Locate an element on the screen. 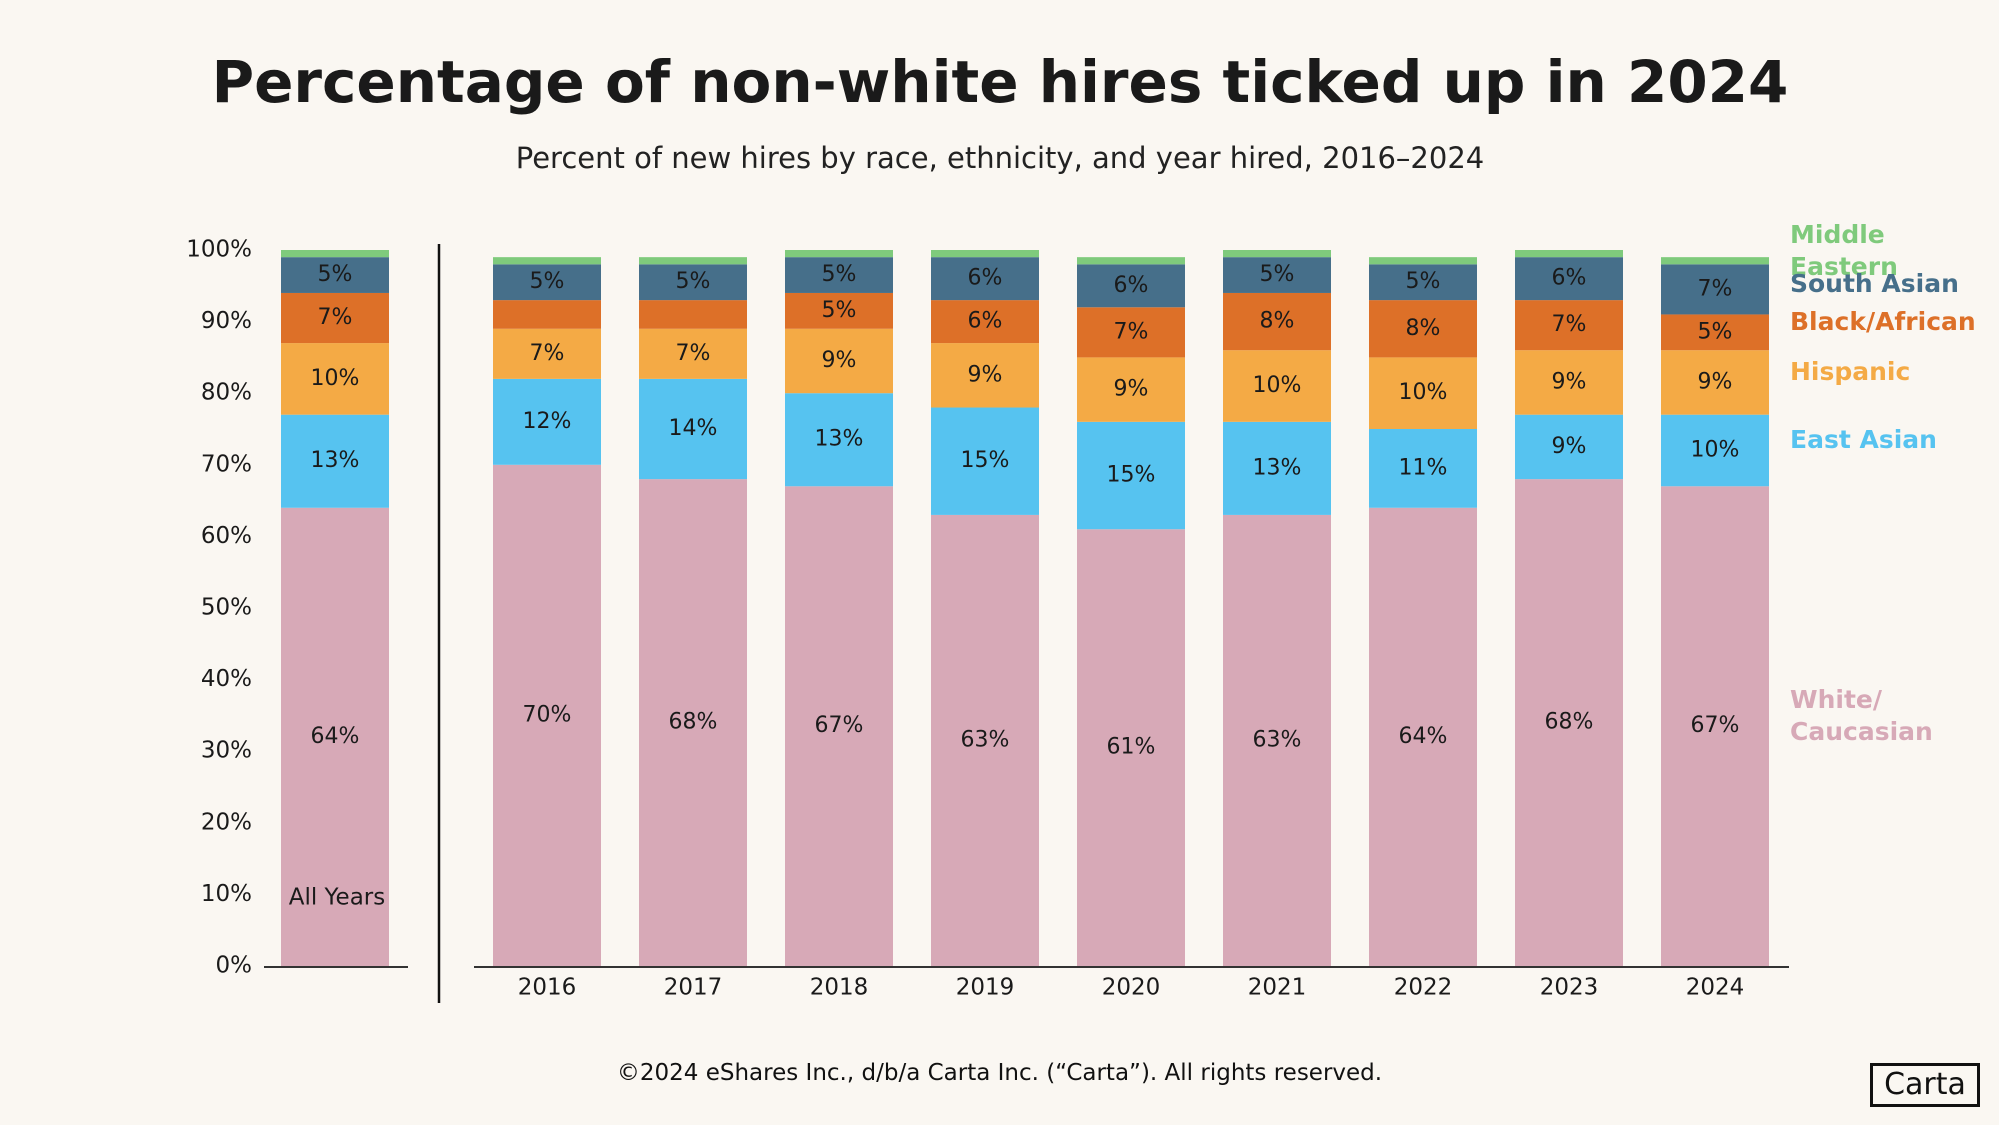 The image size is (1999, 1125). value-label: 15% is located at coordinates (985, 460).